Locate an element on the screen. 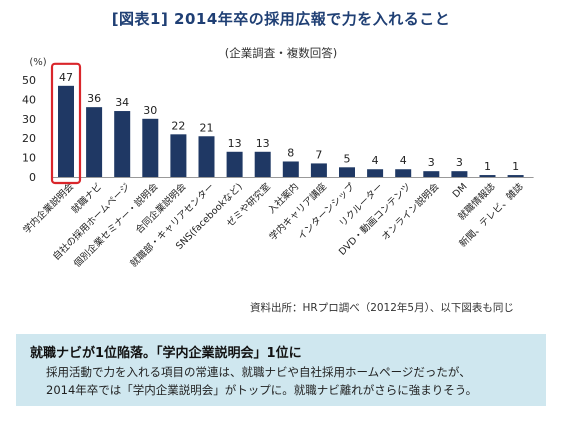  y-tick-label: 0 is located at coordinates (32, 177).